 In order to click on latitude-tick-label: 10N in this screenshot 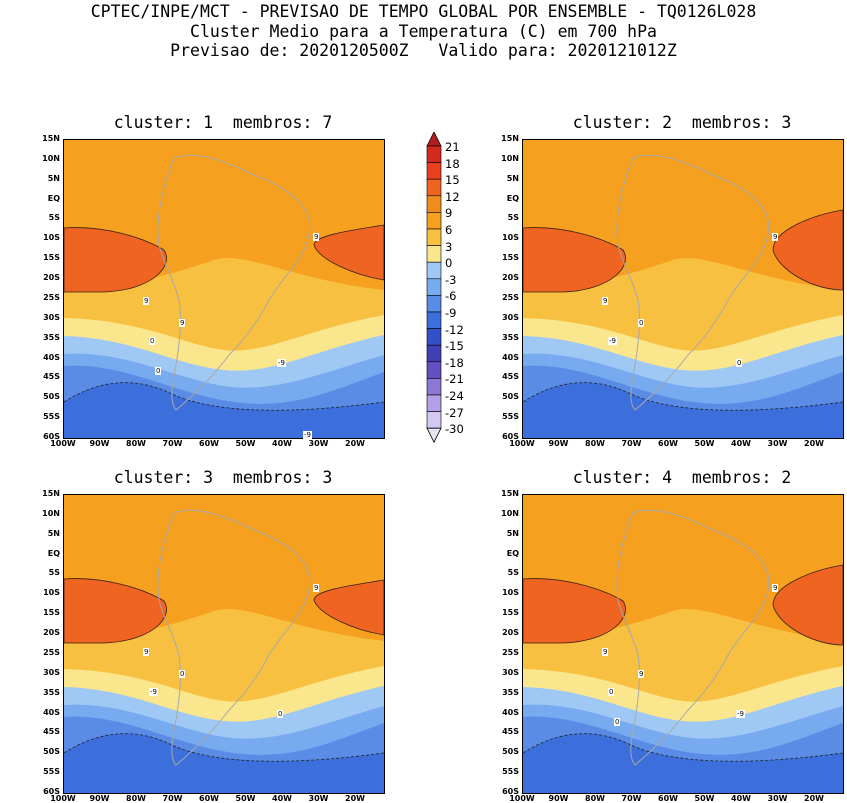, I will do `click(510, 158)`.